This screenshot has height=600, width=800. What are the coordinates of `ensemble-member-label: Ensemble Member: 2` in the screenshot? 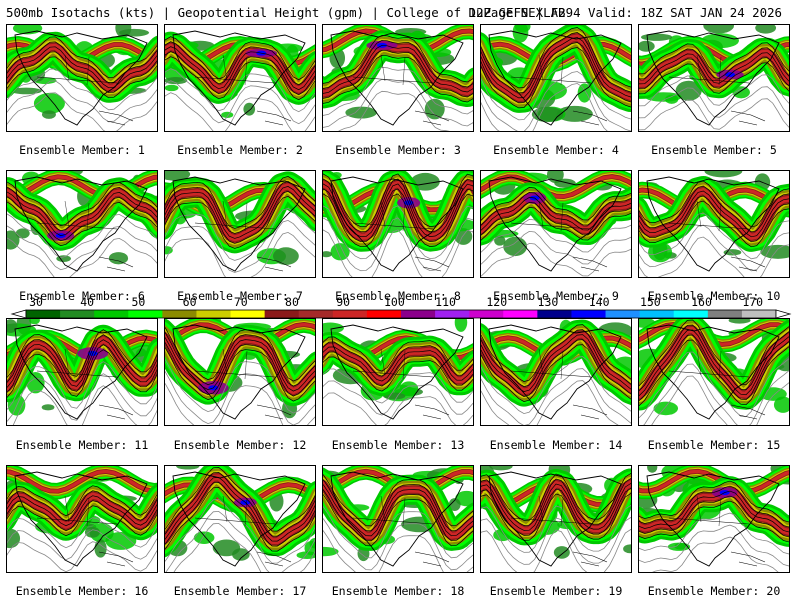 It's located at (240, 150).